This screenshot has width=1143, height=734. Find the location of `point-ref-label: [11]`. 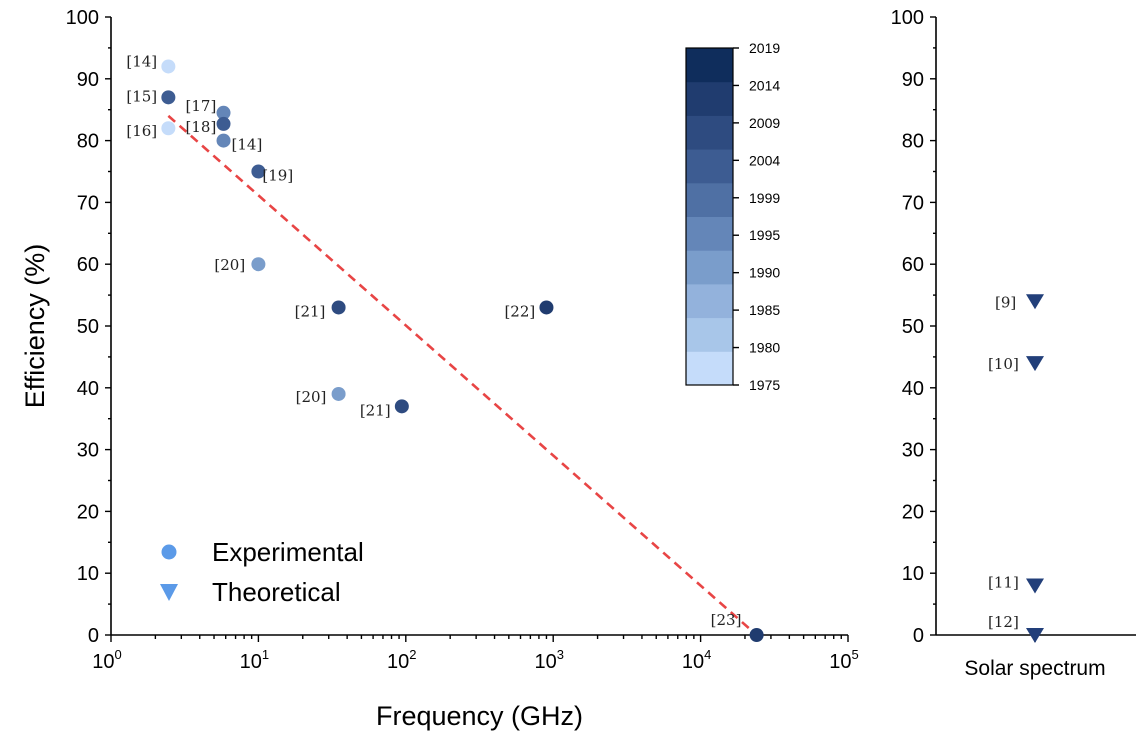

point-ref-label: [11] is located at coordinates (1003, 583).